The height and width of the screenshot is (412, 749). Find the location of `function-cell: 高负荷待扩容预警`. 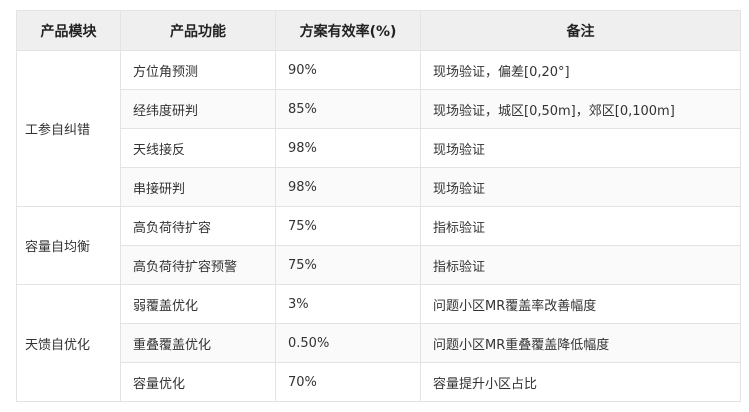

function-cell: 高负荷待扩容预警 is located at coordinates (198, 265).